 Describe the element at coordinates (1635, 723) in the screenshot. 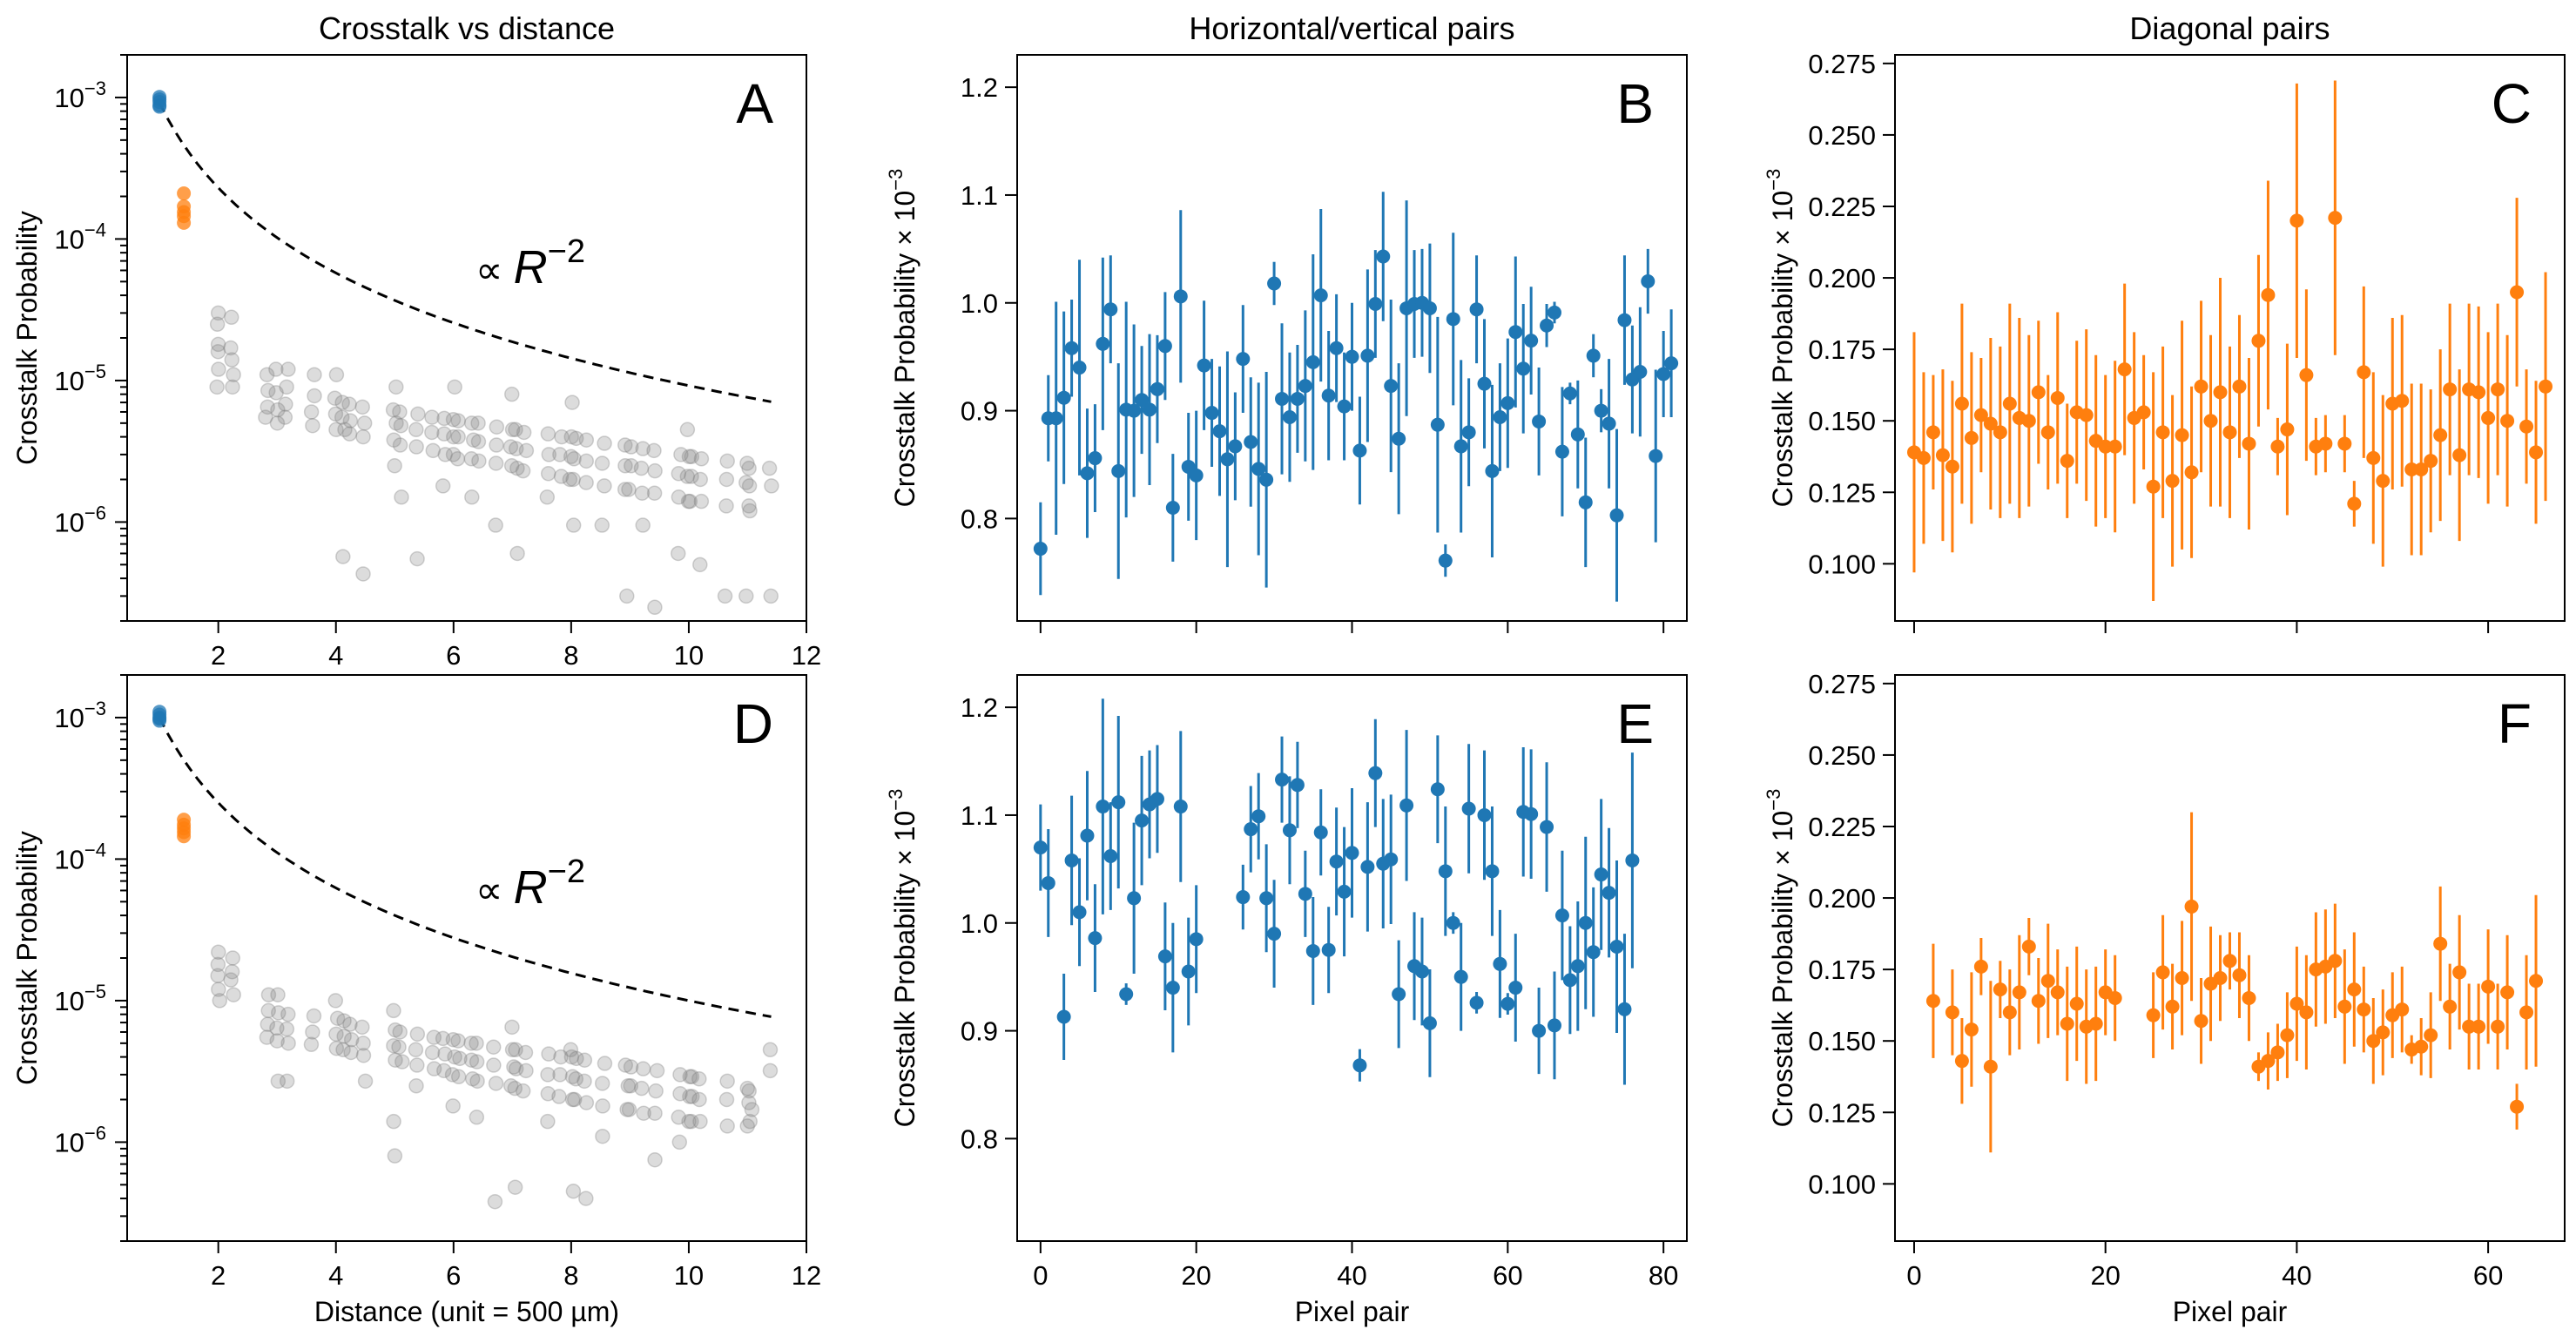

I see `panel-letter: E` at that location.